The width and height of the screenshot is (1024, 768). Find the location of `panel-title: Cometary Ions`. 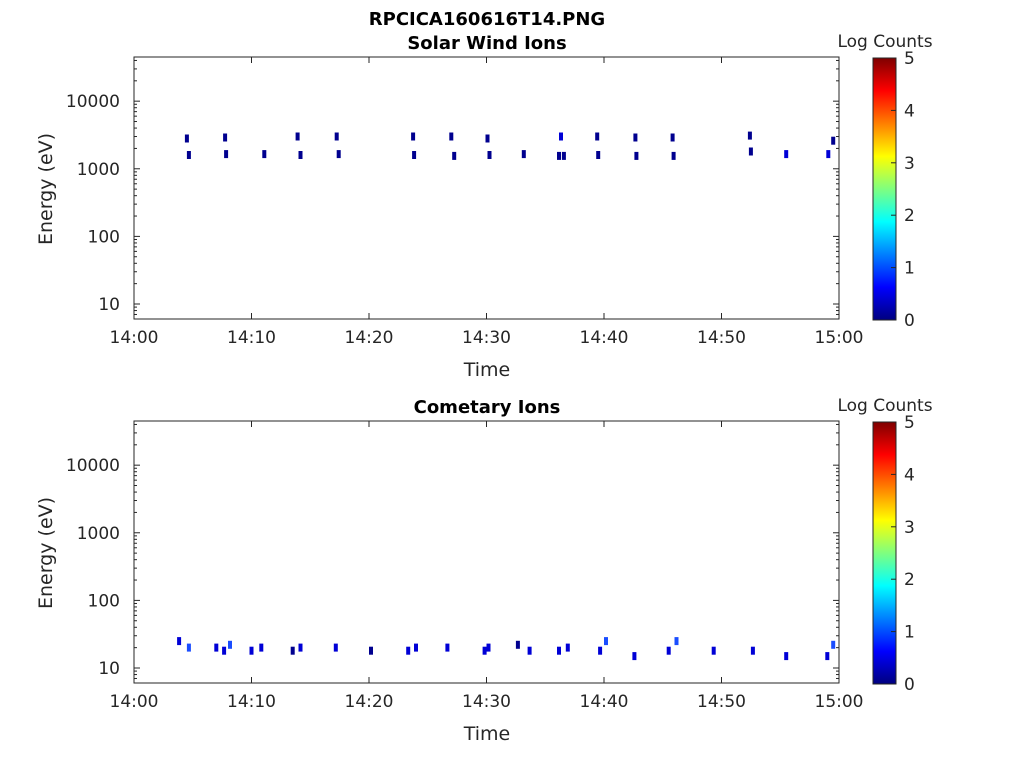

panel-title: Cometary Ions is located at coordinates (487, 407).